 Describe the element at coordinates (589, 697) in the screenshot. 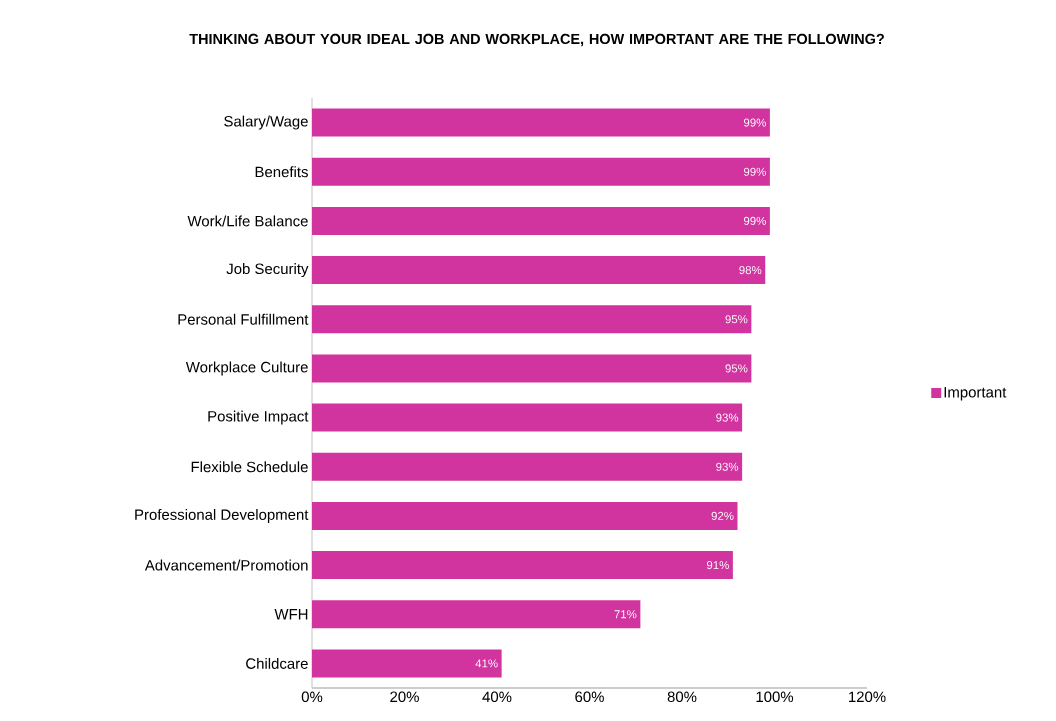

I see `x-tick-label: 60%` at that location.